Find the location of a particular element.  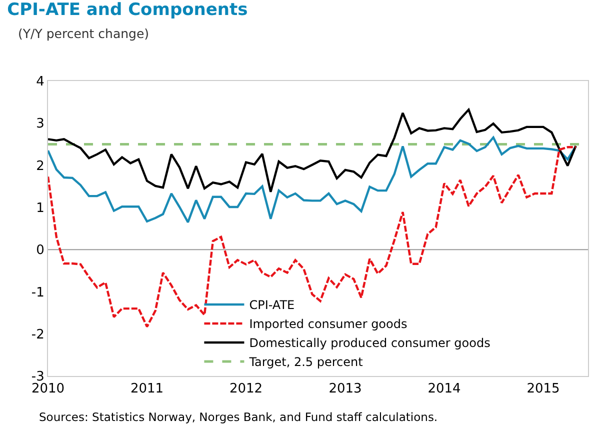

y-tick-label: 3 is located at coordinates (40, 124).